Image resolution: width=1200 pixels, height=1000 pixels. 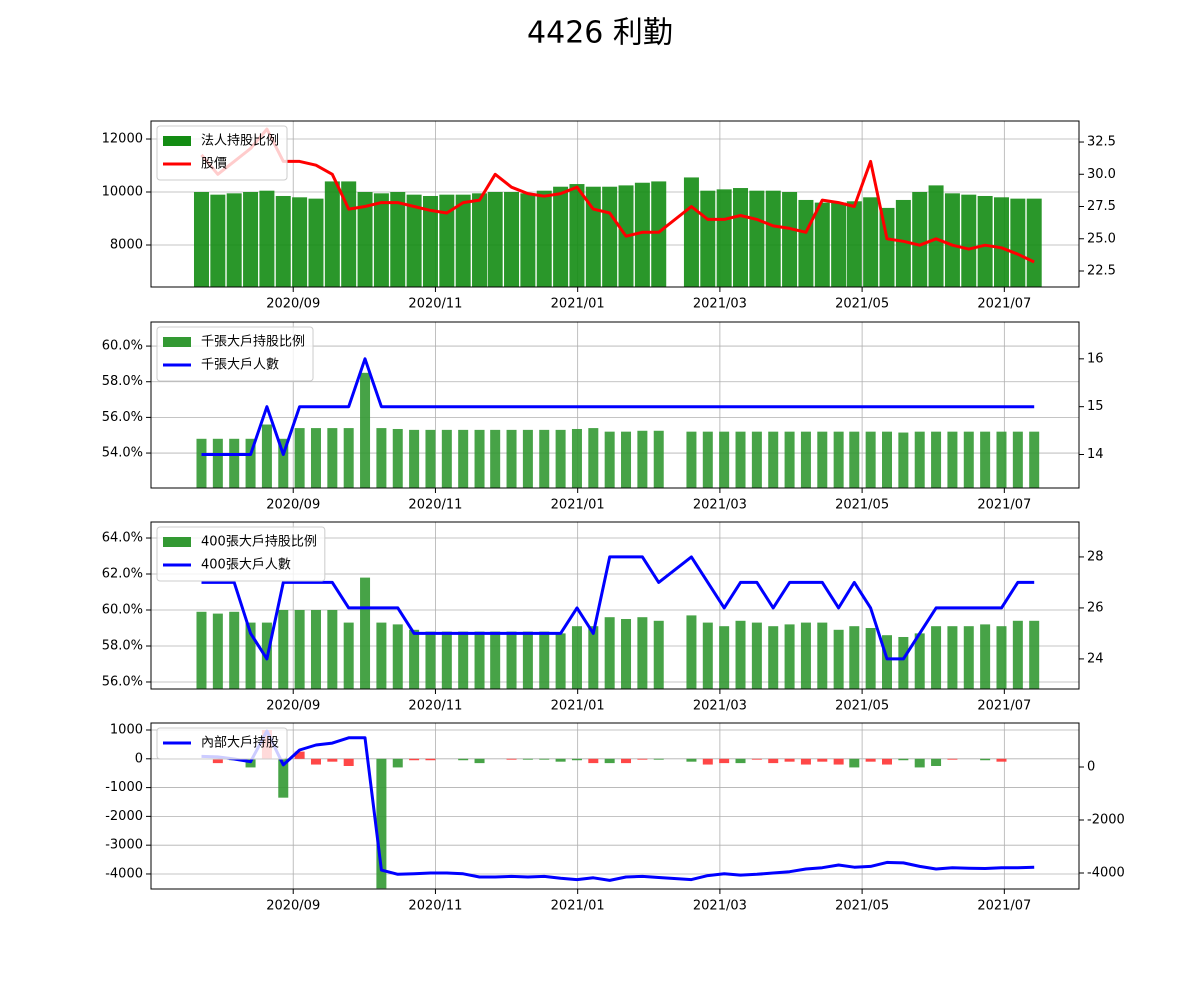 I want to click on x-tick-label: 2020/09, so click(x=293, y=505).